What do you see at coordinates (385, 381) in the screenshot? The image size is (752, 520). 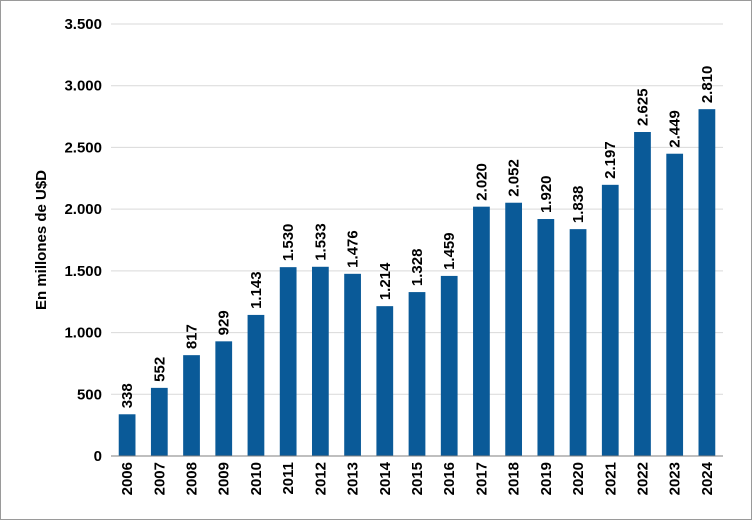 I see `bar-2014` at bounding box center [385, 381].